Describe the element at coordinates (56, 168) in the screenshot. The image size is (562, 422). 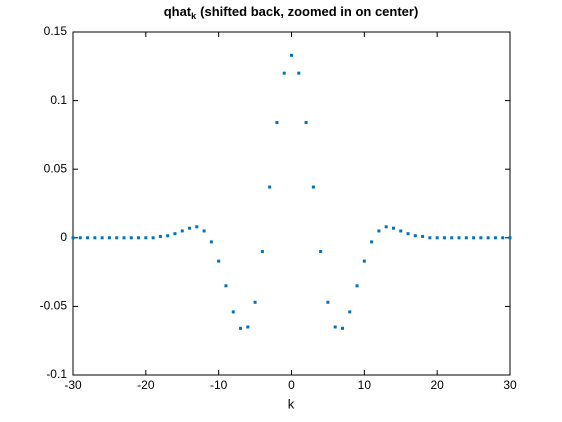
I see `y-tick-label: 0.05` at that location.